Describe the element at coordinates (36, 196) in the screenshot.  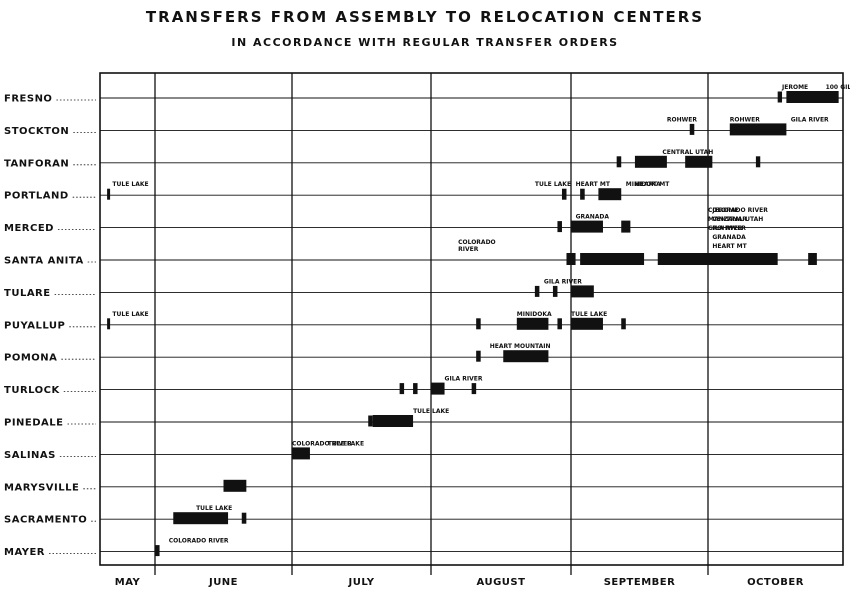
I see `row-label: PORTLAND` at that location.